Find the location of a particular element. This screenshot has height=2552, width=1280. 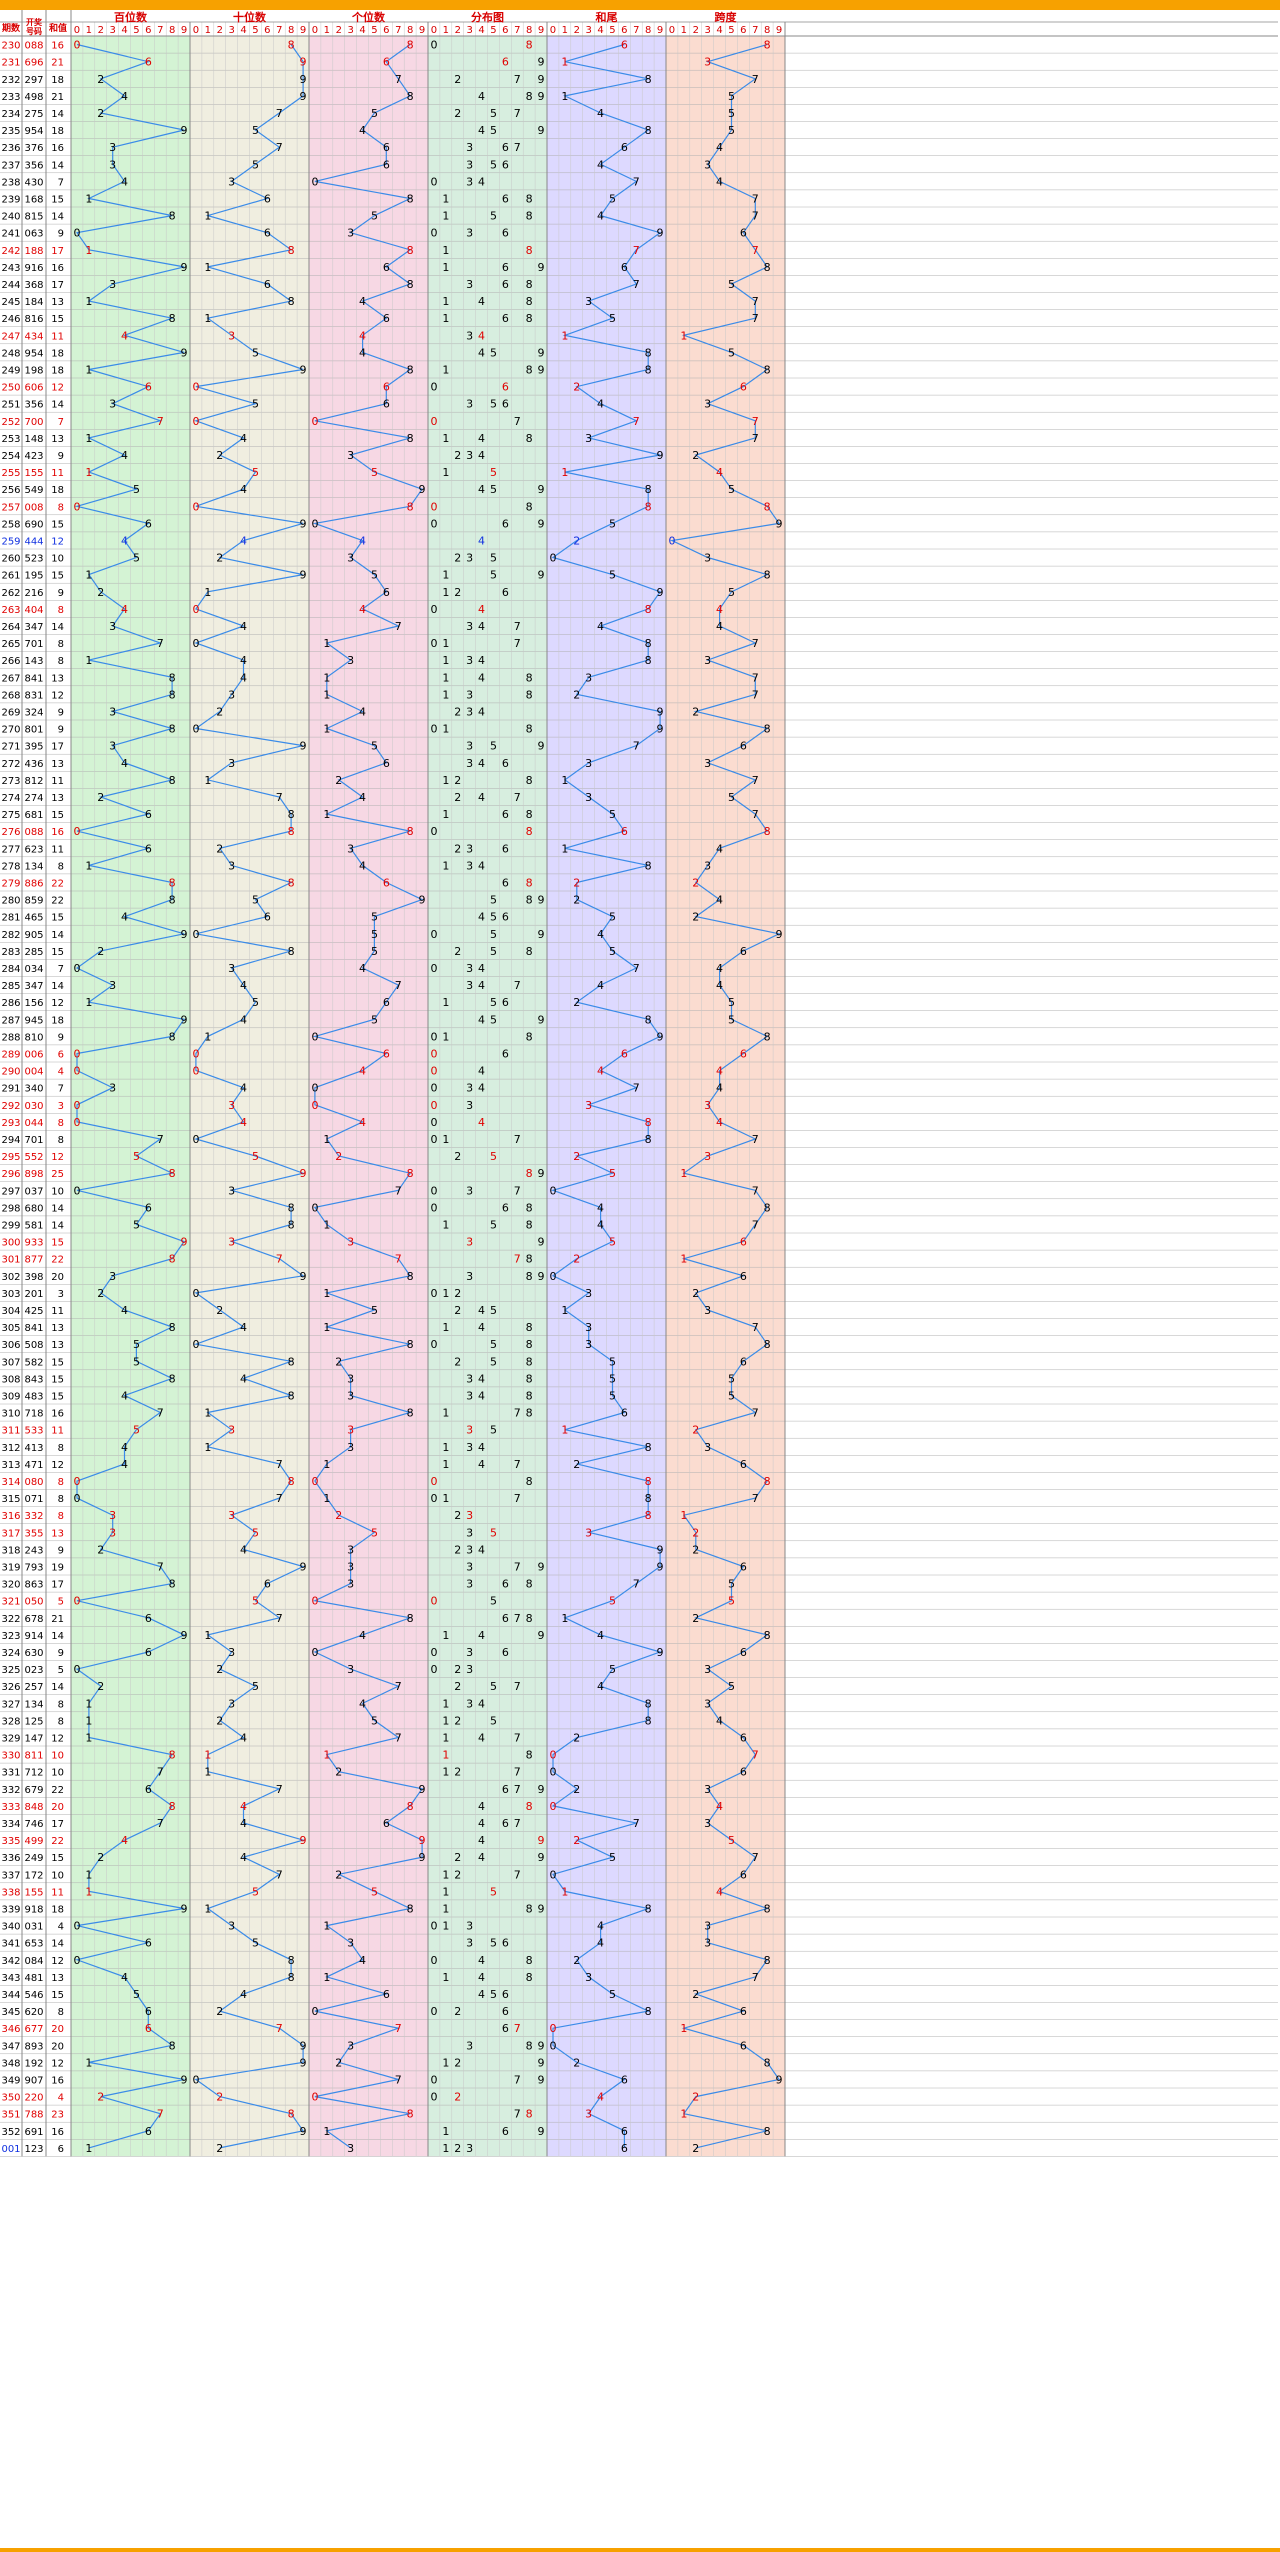

period-cell: 286 is located at coordinates (10, 1003).